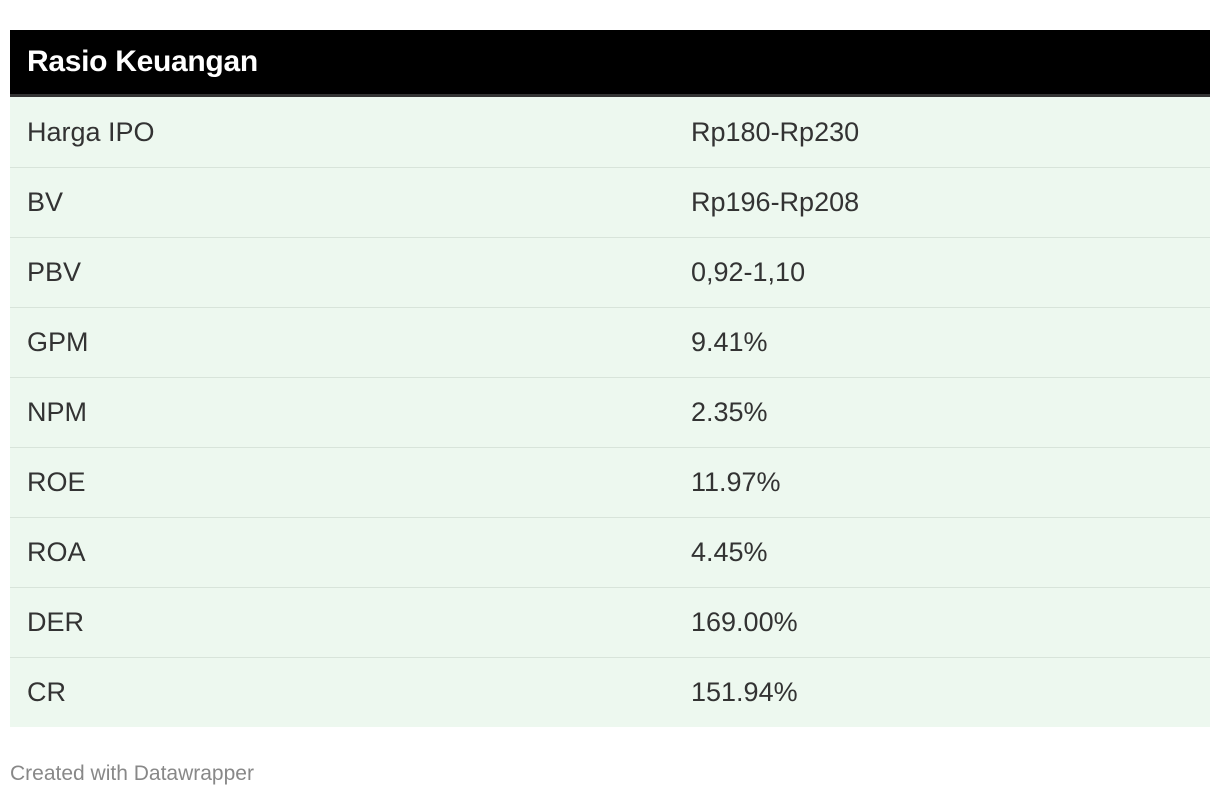 This screenshot has width=1220, height=798. Describe the element at coordinates (58, 342) in the screenshot. I see `row-label: GPM` at that location.